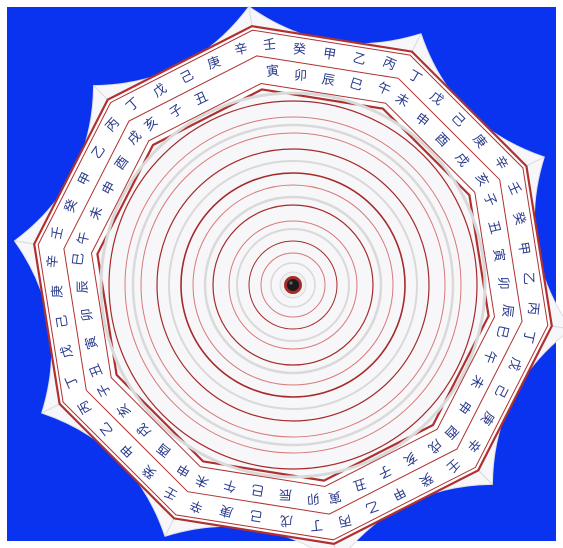 This screenshot has width=563, height=548. I want to click on knob-core, so click(293, 285).